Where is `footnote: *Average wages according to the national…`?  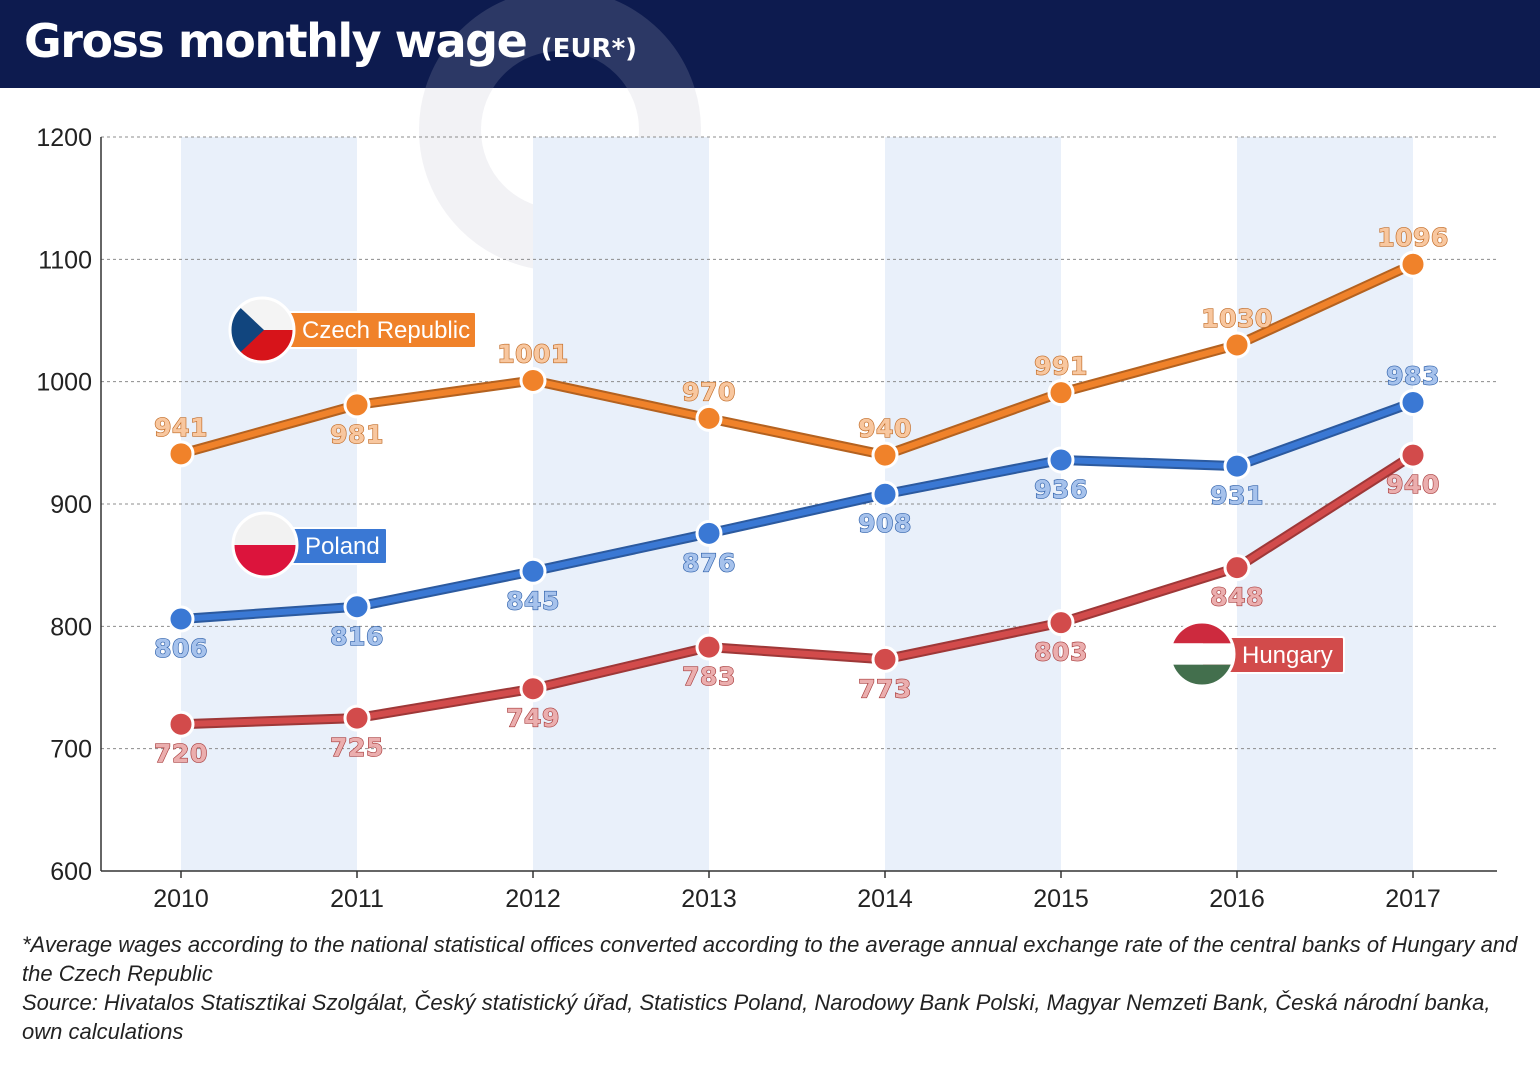 footnote: *Average wages according to the national… is located at coordinates (772, 988).